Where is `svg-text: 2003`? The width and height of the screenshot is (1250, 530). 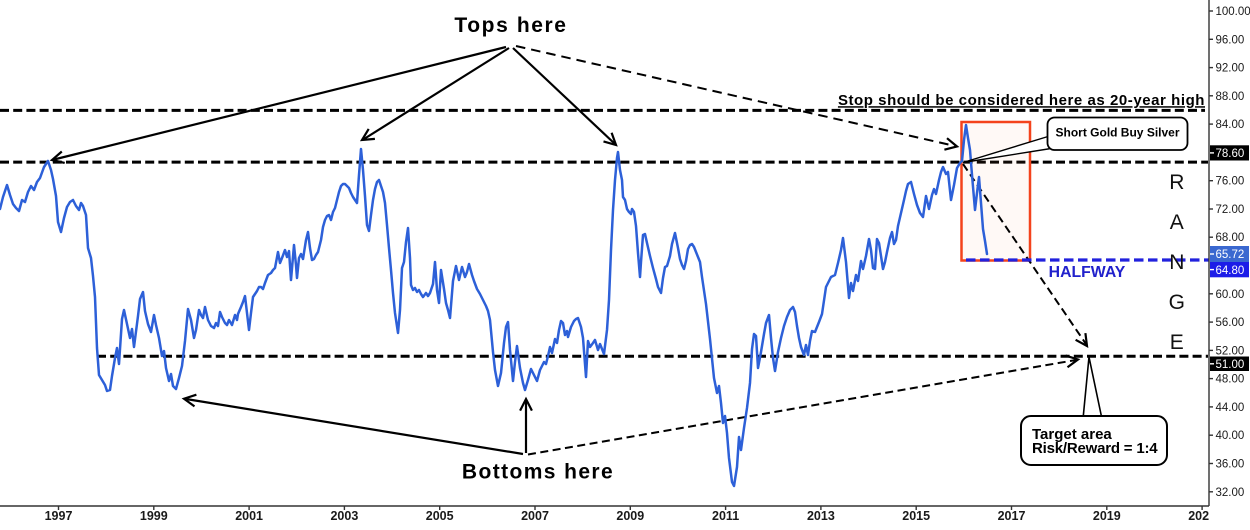
svg-text: 2003 is located at coordinates (344, 516).